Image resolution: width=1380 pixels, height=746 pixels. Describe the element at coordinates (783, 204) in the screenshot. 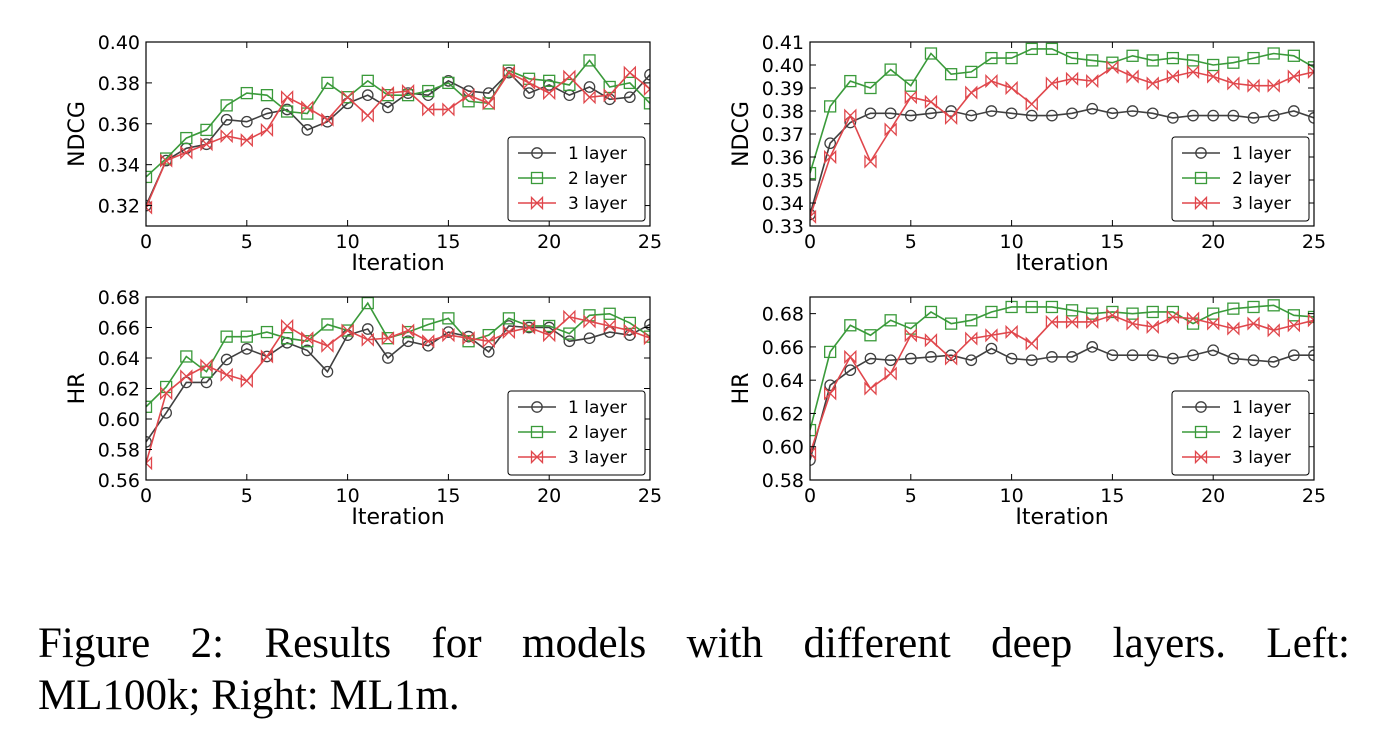

I see `y-tick-label: 0.34` at that location.